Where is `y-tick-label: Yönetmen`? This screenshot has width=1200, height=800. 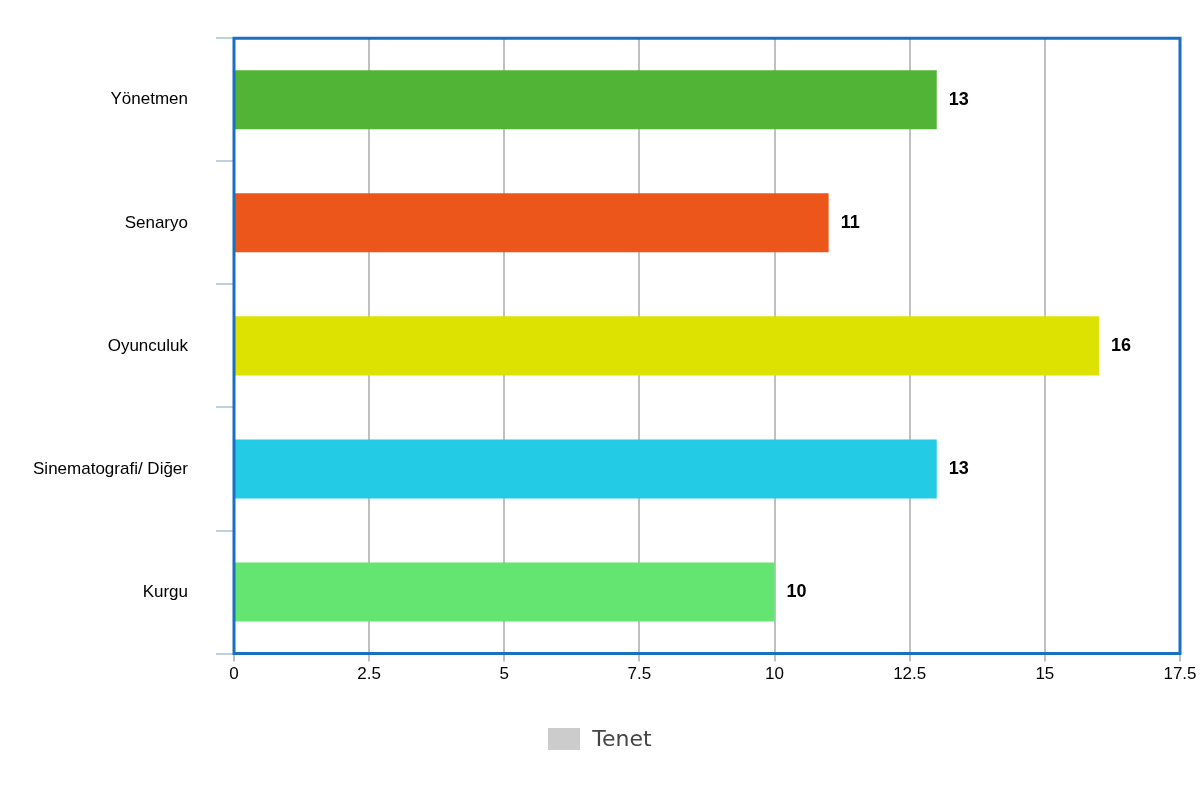 y-tick-label: Yönetmen is located at coordinates (149, 99).